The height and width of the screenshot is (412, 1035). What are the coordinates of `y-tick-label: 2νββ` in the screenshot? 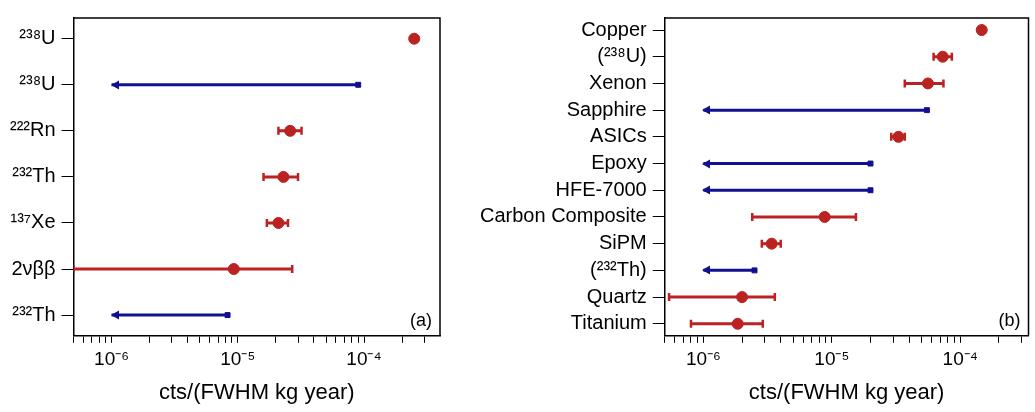 It's located at (33, 267).